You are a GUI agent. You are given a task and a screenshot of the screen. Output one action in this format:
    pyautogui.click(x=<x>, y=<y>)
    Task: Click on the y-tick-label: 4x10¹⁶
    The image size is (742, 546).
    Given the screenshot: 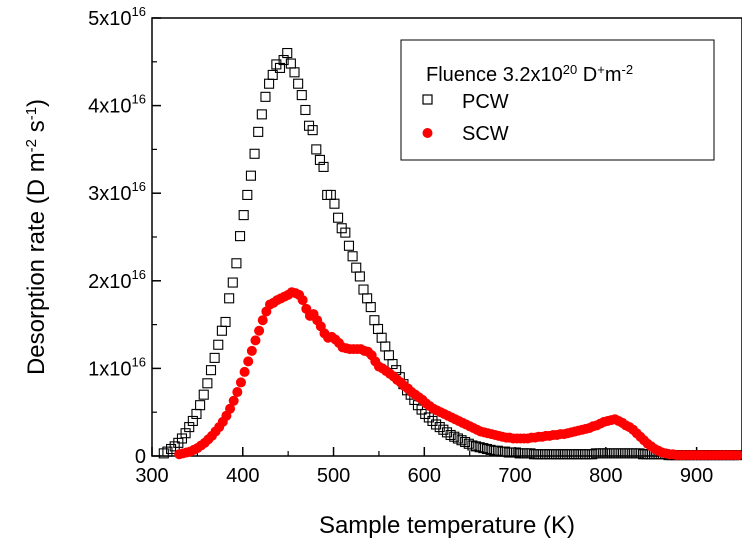 What is the action you would take?
    pyautogui.click(x=117, y=105)
    